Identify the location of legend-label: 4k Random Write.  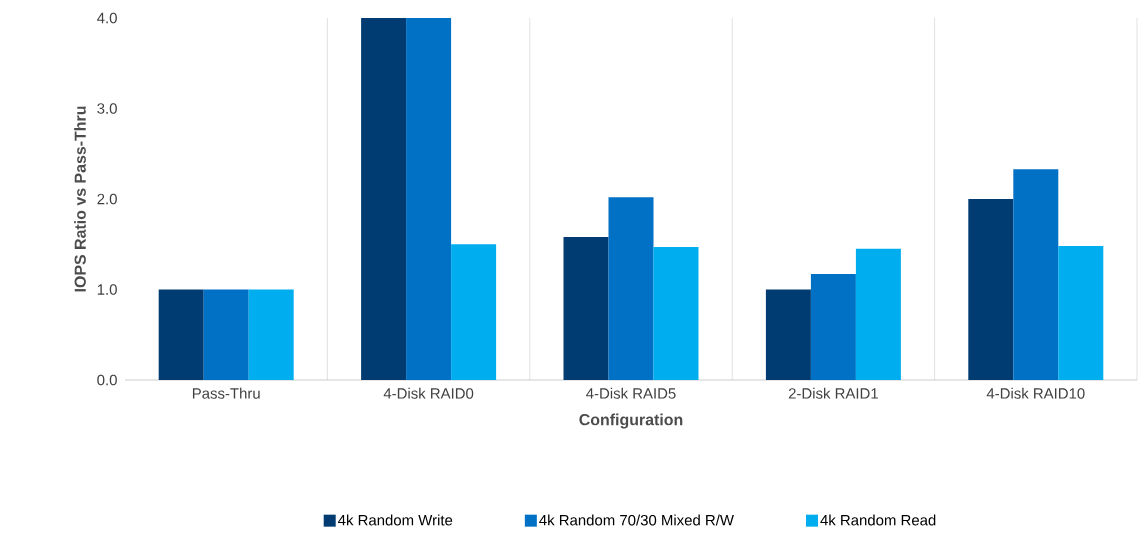
(395, 520).